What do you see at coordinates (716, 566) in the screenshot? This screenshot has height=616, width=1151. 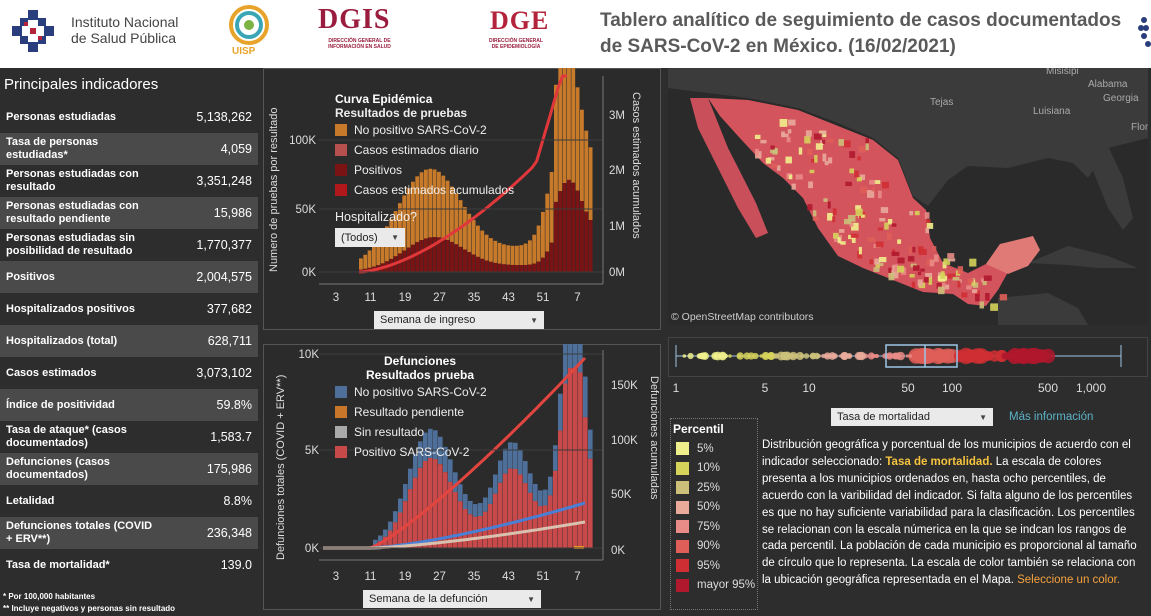 I see `percentil-item: 95%` at bounding box center [716, 566].